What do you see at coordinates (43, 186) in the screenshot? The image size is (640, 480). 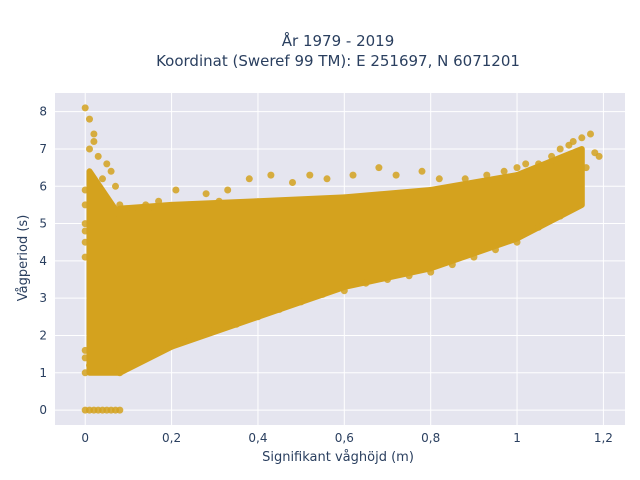 I see `y-tick-label: 6` at bounding box center [43, 186].